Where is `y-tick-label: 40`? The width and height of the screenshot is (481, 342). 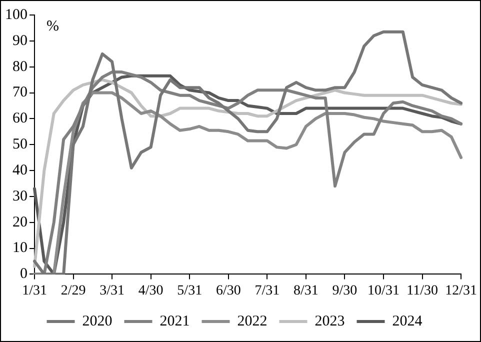 y-tick-label: 40 is located at coordinates (20, 170).